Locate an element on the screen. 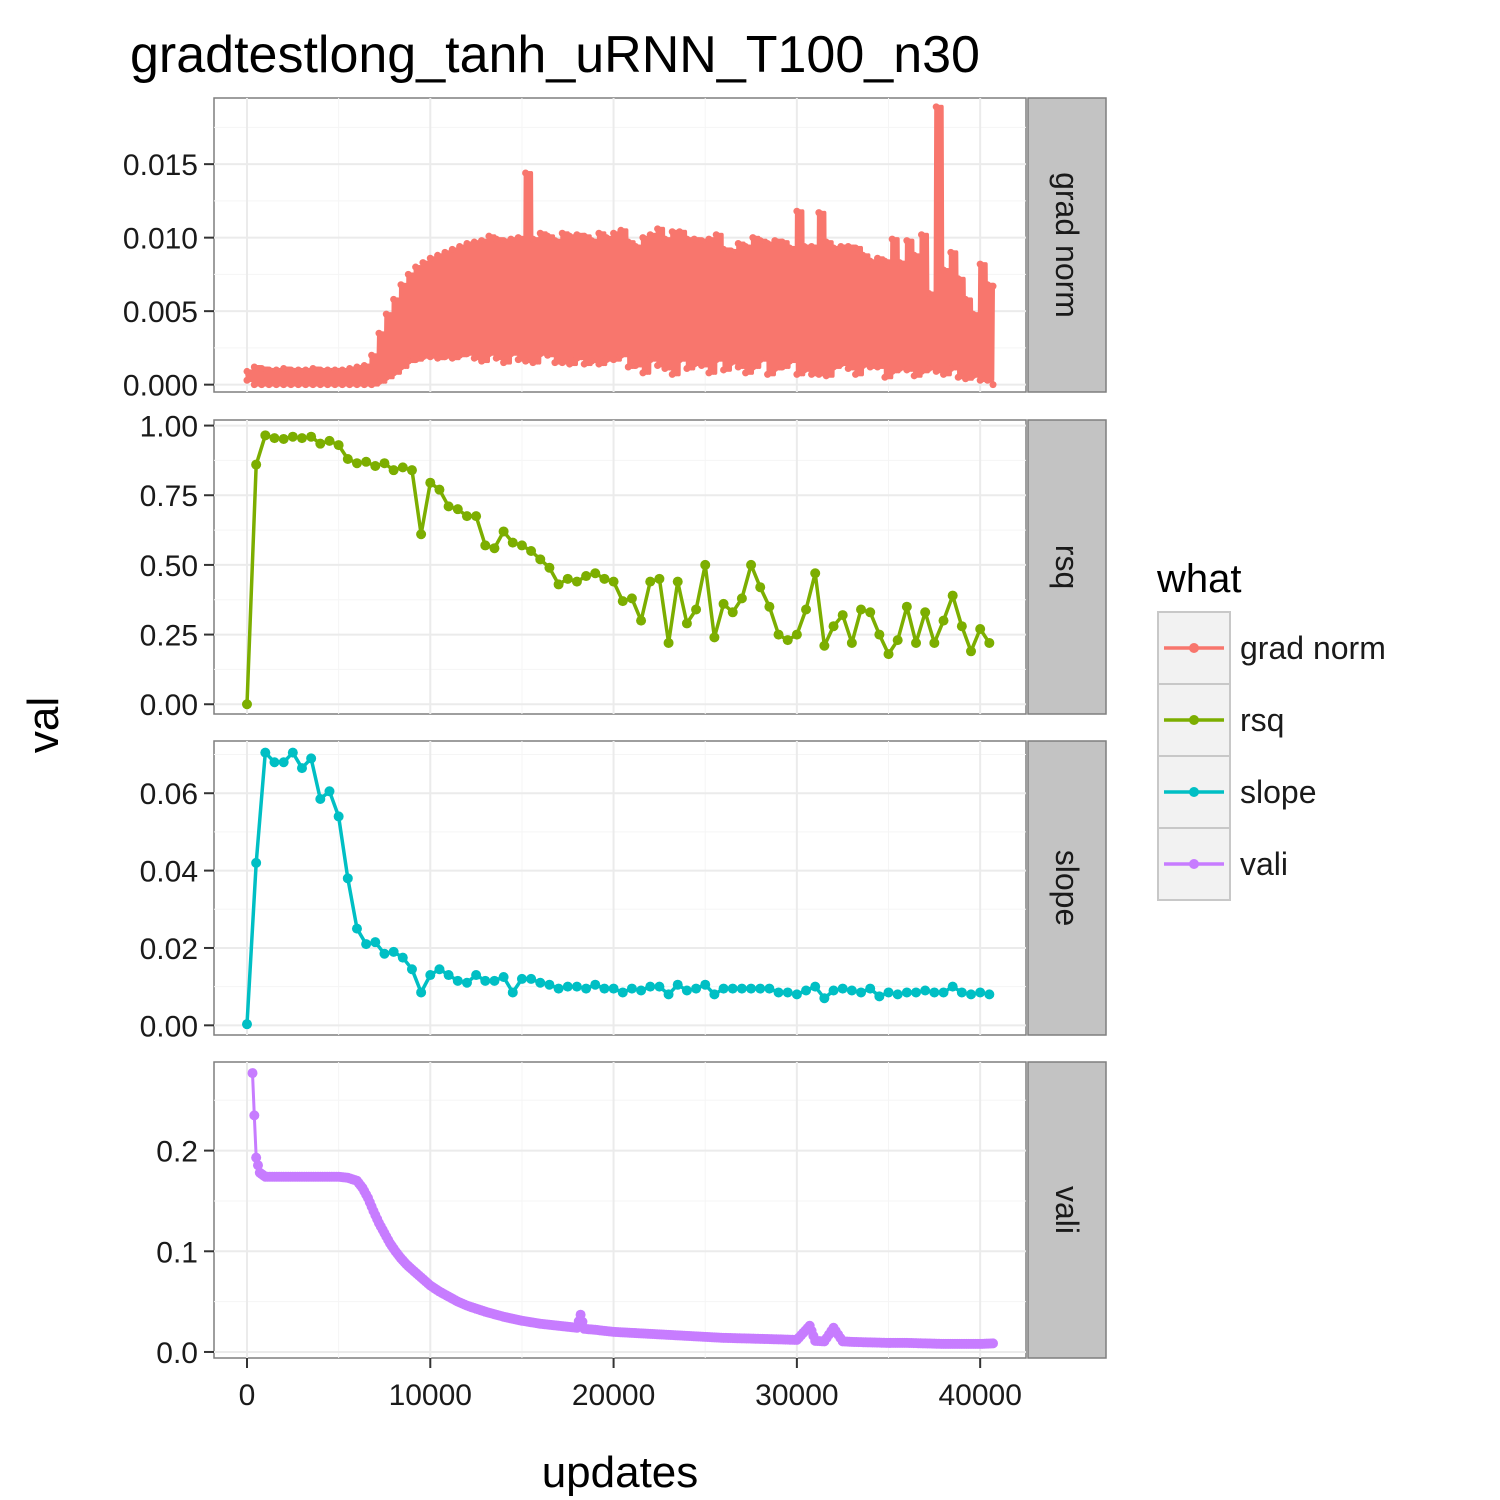 This screenshot has height=1500, width=1500. facet-strip-vali is located at coordinates (1067, 1210).